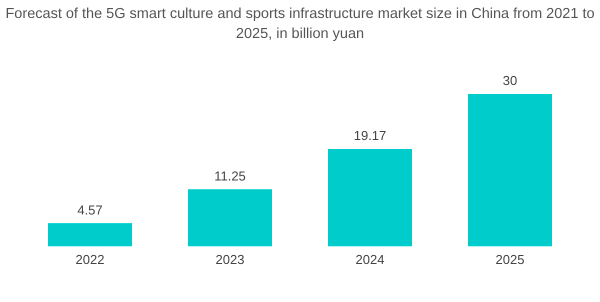 The image size is (600, 302). What do you see at coordinates (230, 176) in the screenshot?
I see `data-label: 11.25` at bounding box center [230, 176].